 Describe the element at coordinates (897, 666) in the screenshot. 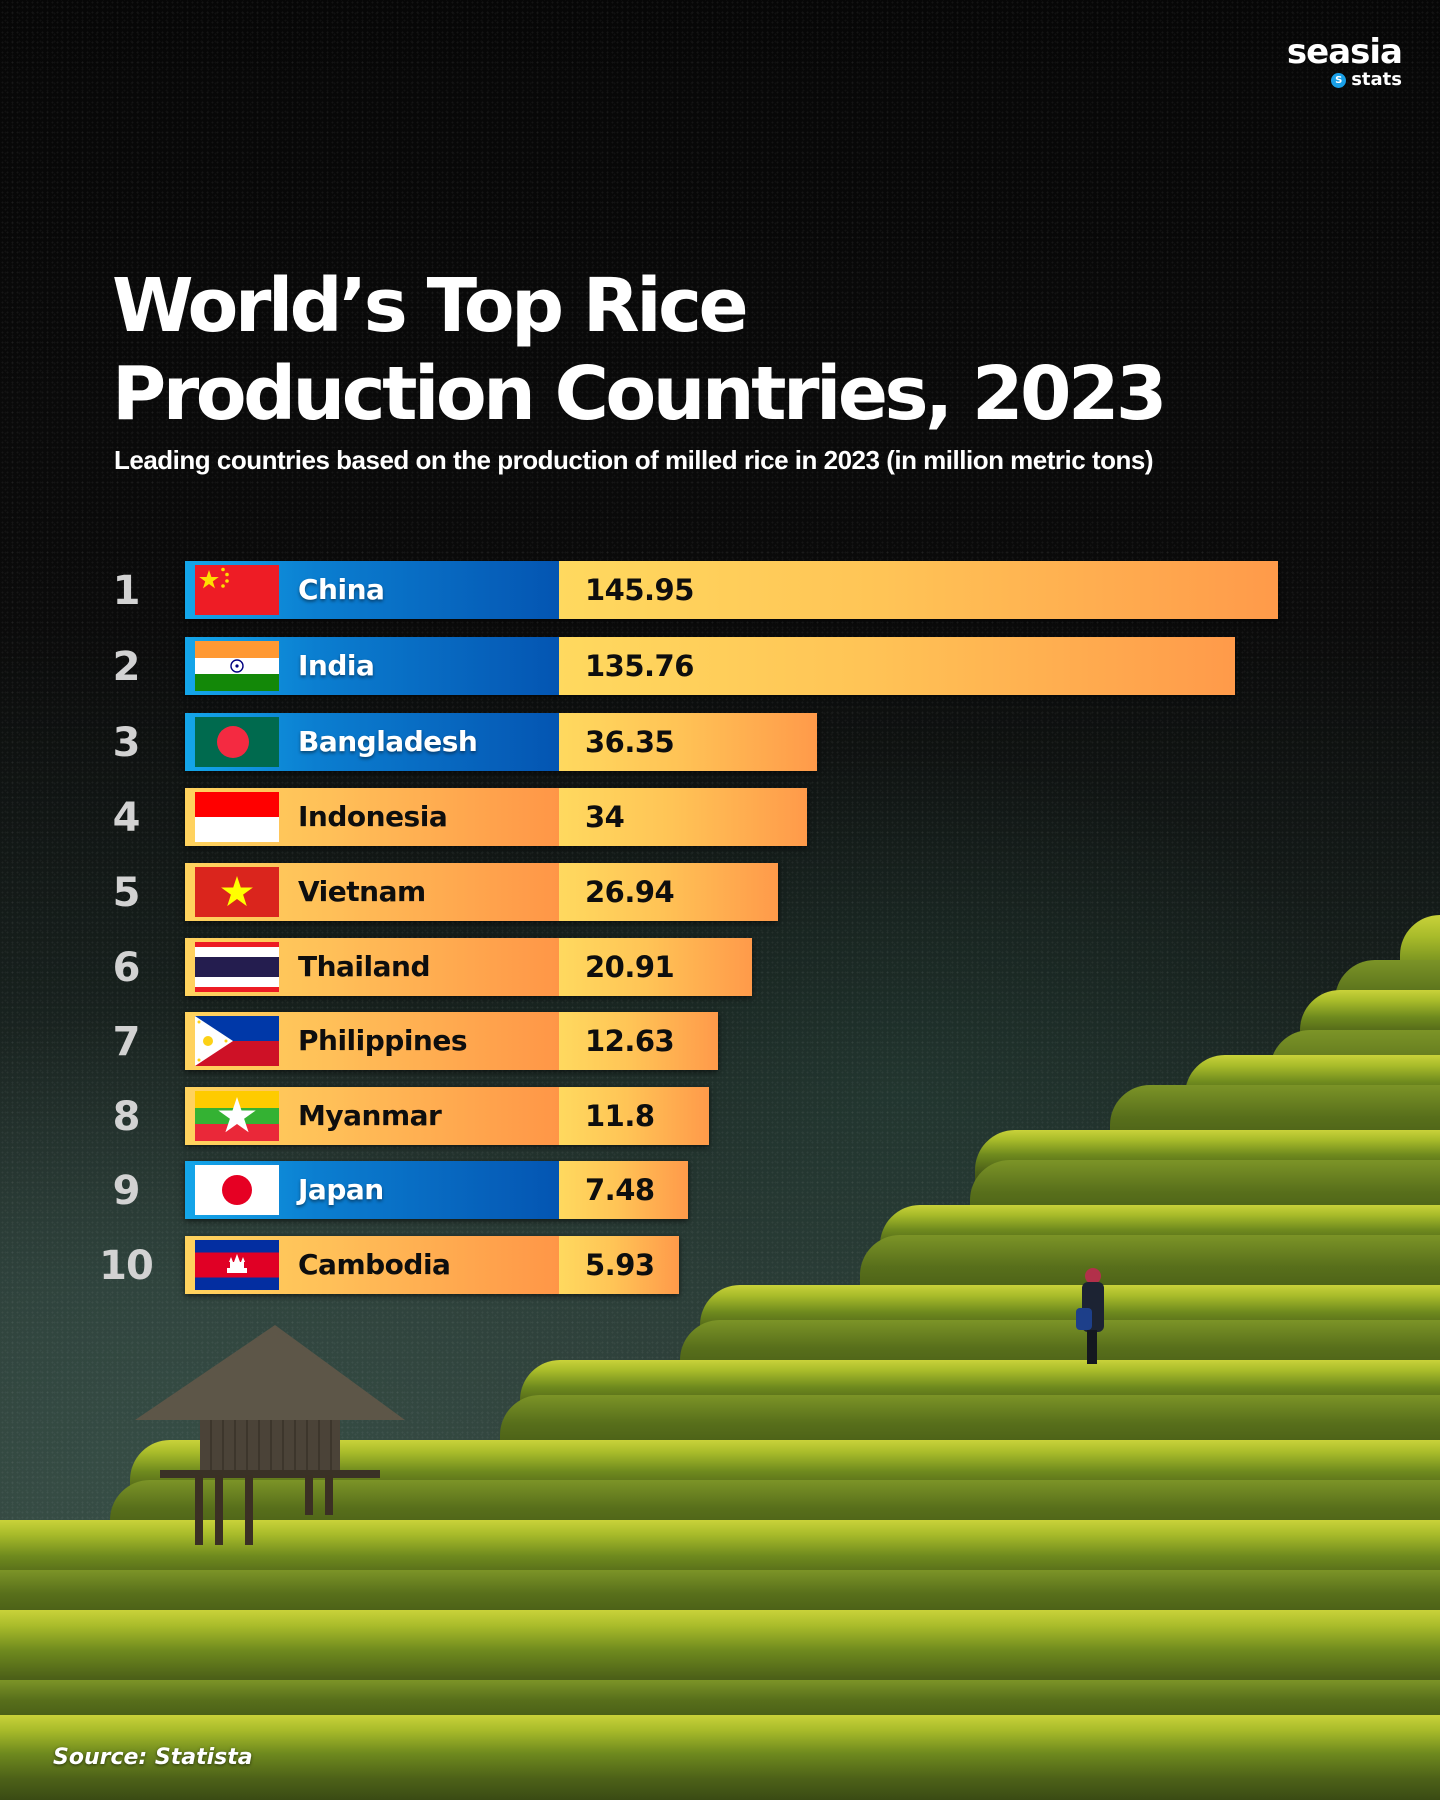

I see `value-segment: 135.76` at that location.